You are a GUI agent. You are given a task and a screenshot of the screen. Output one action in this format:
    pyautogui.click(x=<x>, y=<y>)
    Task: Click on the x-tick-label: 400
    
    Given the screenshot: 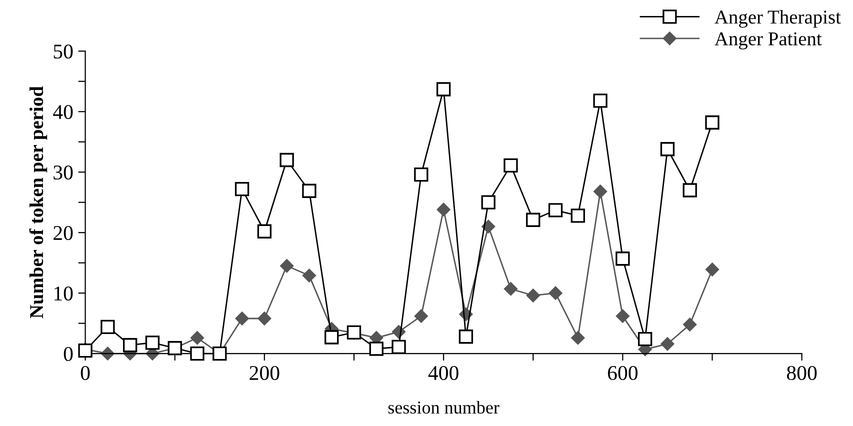 What is the action you would take?
    pyautogui.click(x=443, y=373)
    